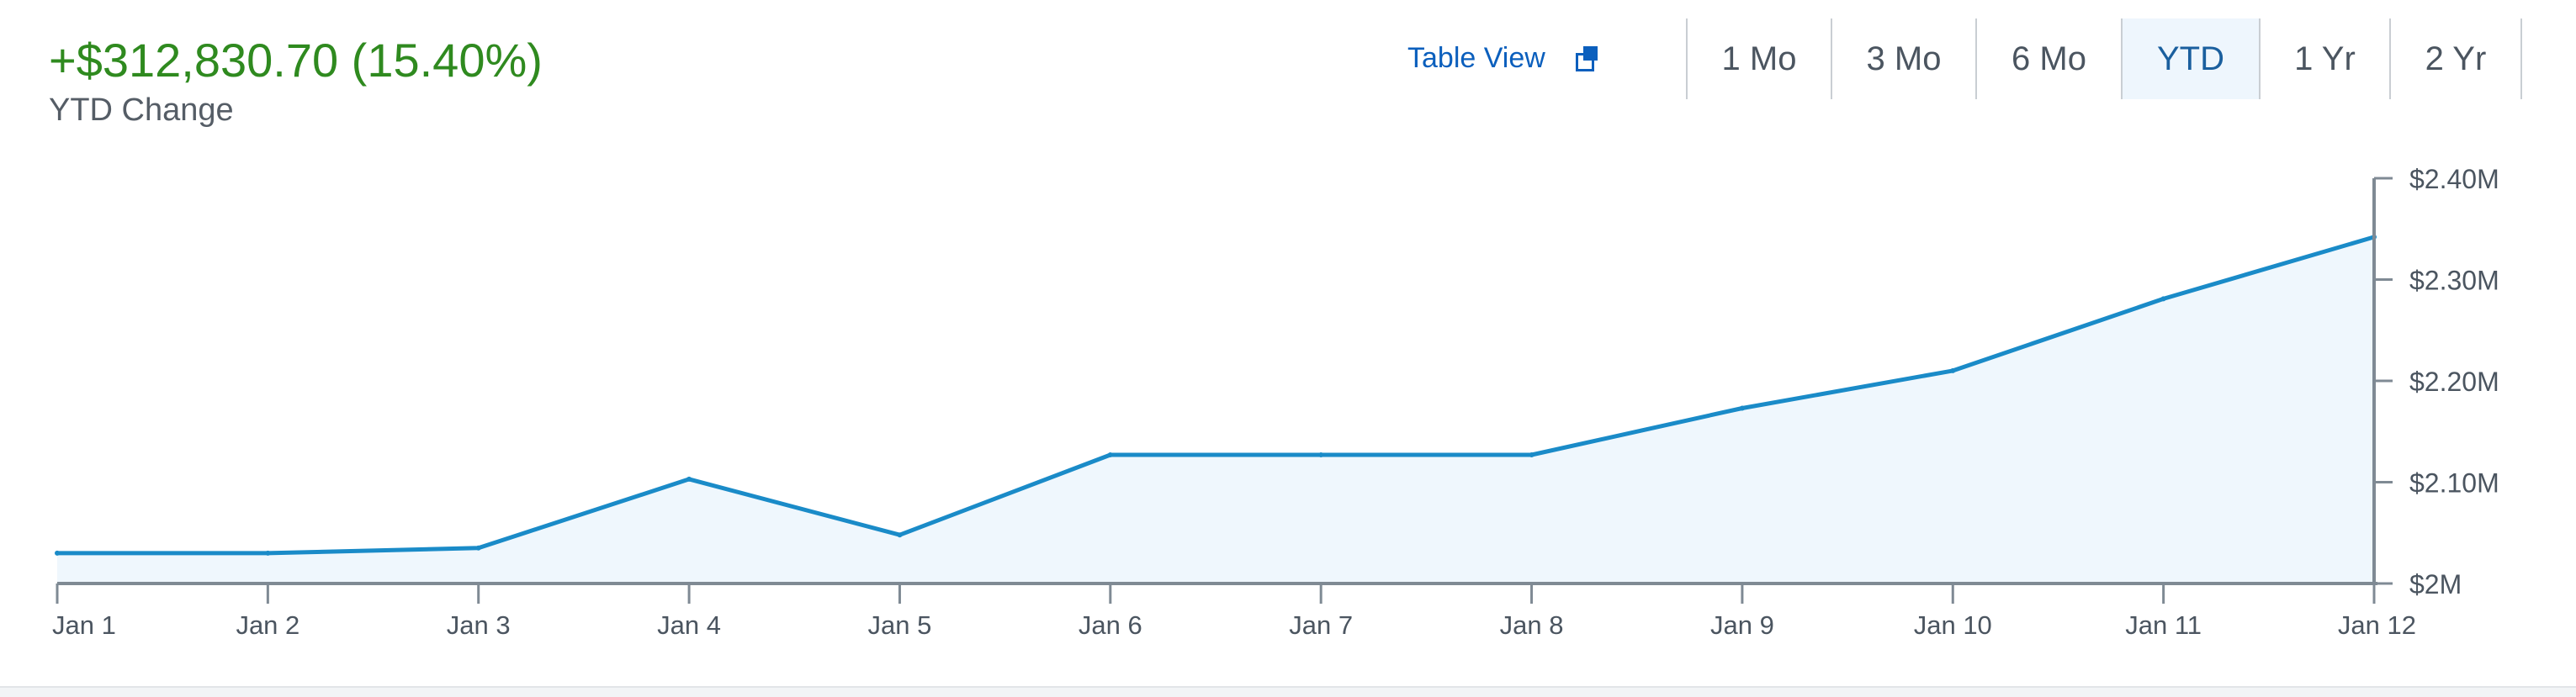 The height and width of the screenshot is (697, 2576). Describe the element at coordinates (2377, 625) in the screenshot. I see `x-tick-label: Jan 12` at that location.